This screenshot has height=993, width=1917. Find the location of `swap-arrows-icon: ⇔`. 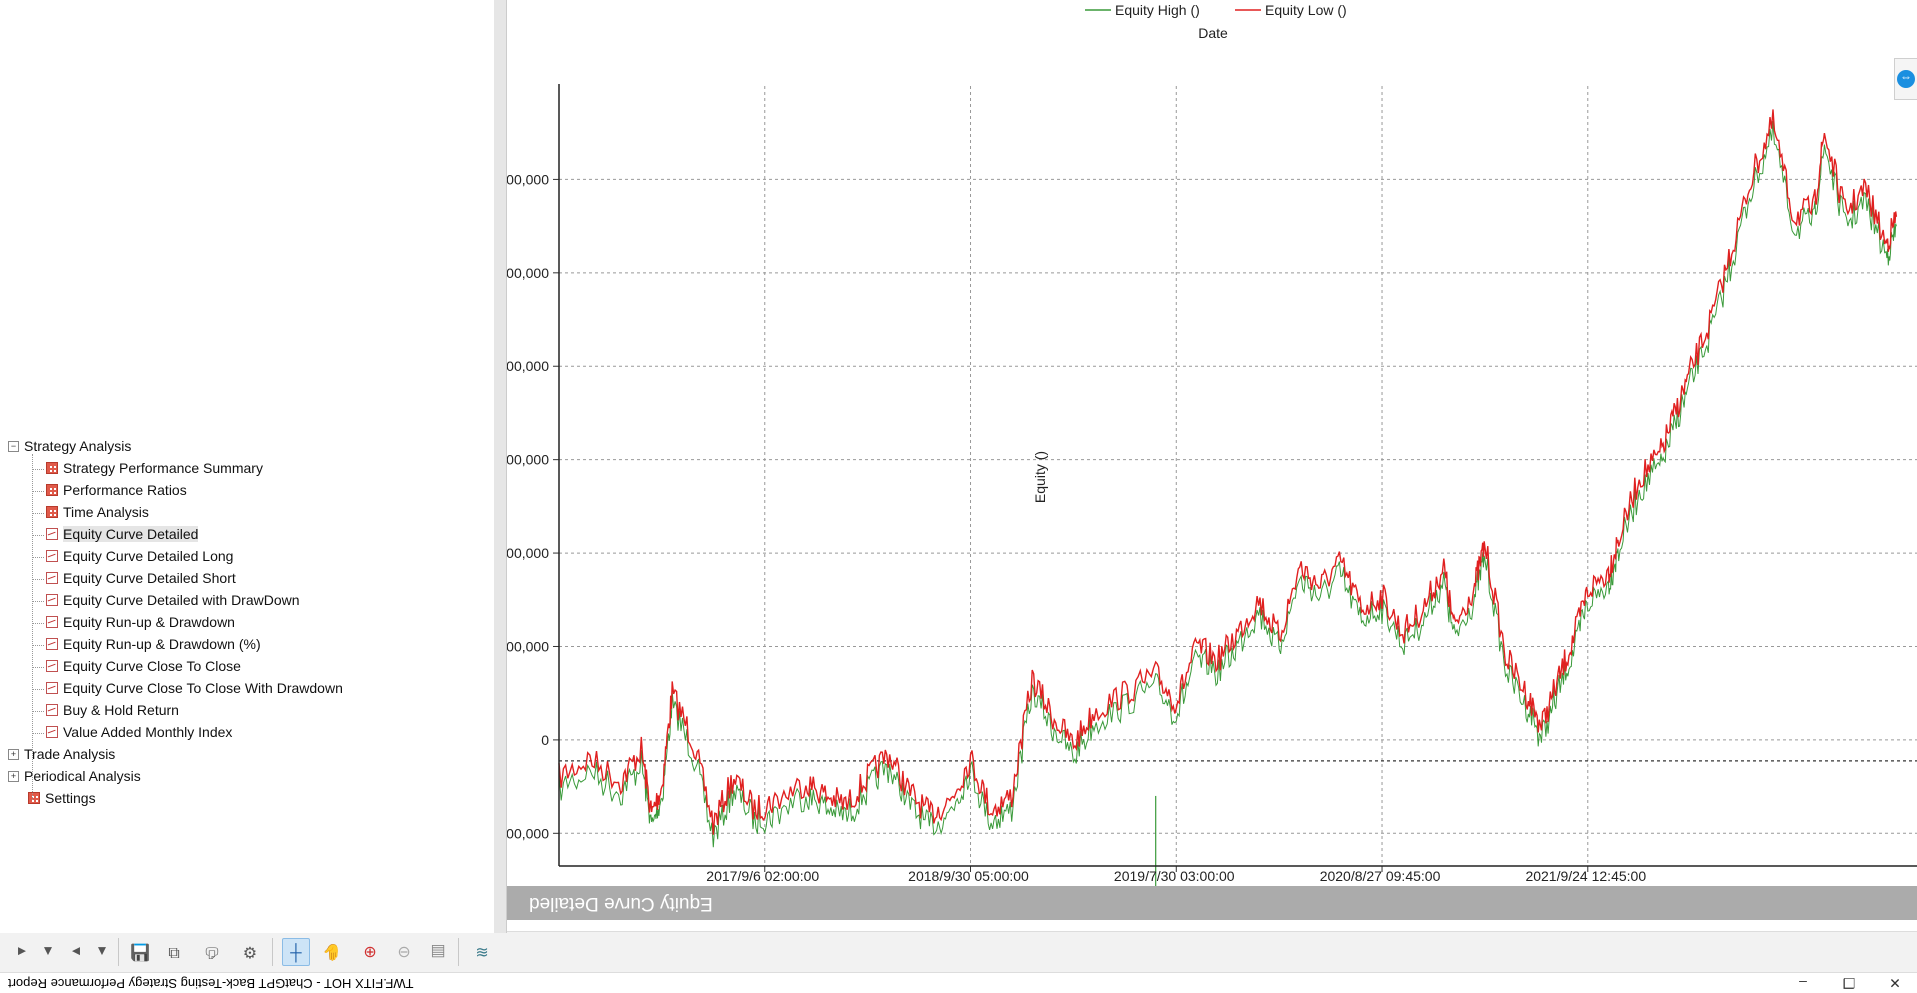

swap-arrows-icon: ⇔ is located at coordinates (1906, 79).